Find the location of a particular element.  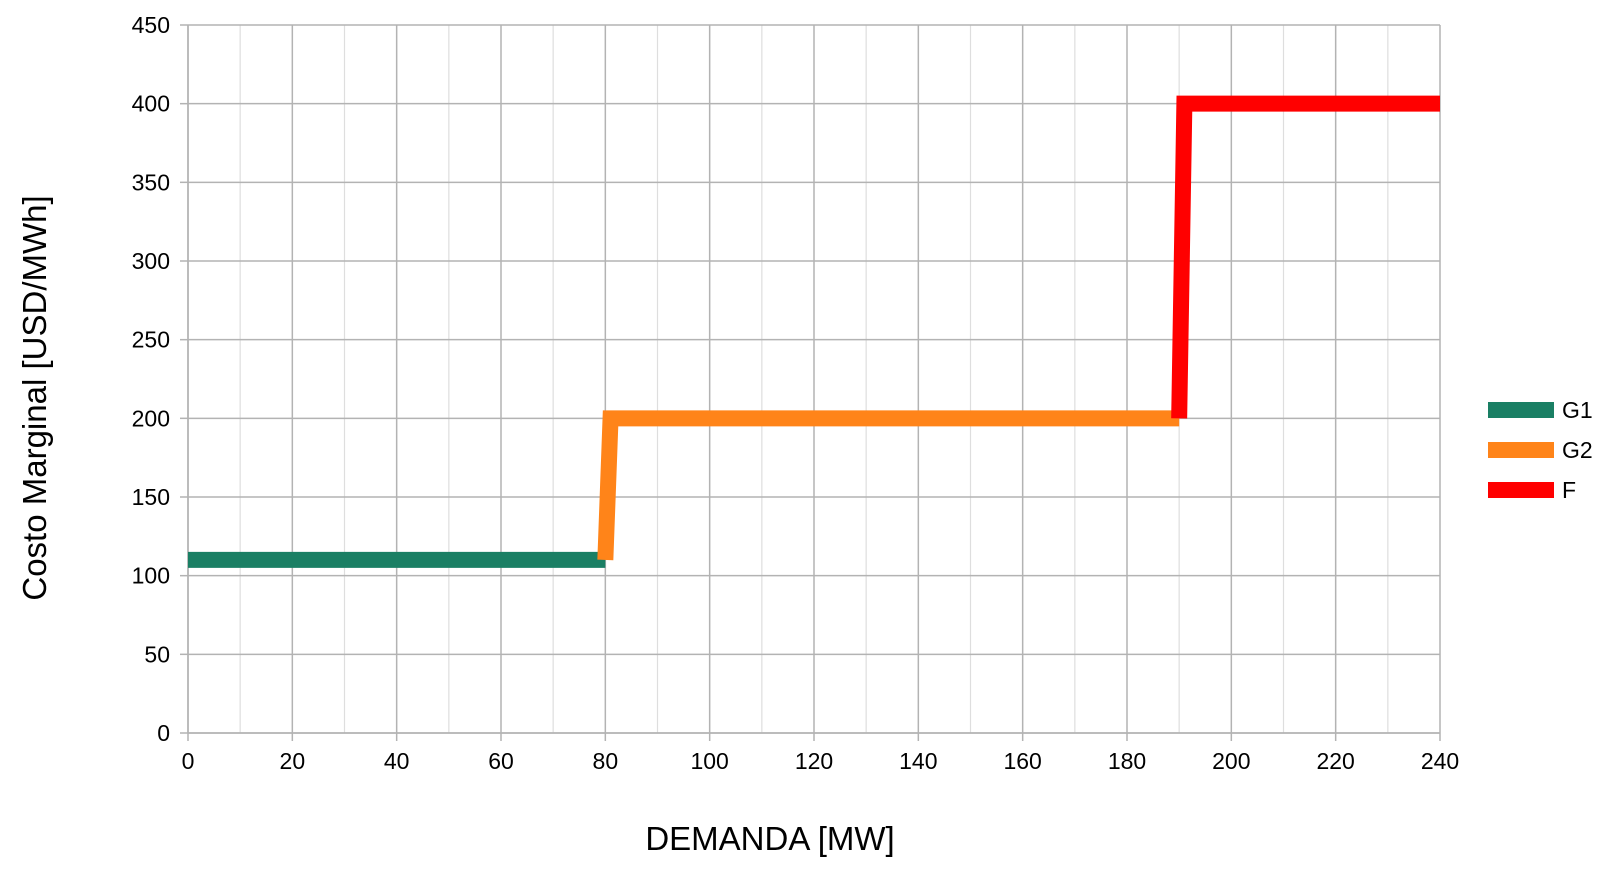

y-axis-title: Costo Marginal [USD/MWh] is located at coordinates (34, 397).